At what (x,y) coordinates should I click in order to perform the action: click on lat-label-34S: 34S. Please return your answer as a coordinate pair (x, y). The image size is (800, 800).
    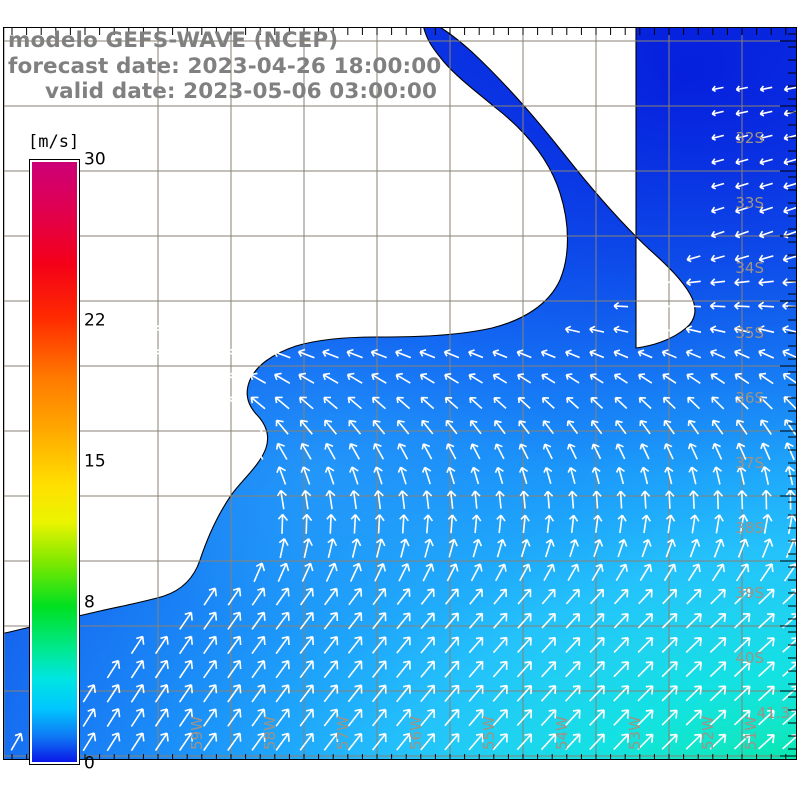
    Looking at the image, I should click on (749, 268).